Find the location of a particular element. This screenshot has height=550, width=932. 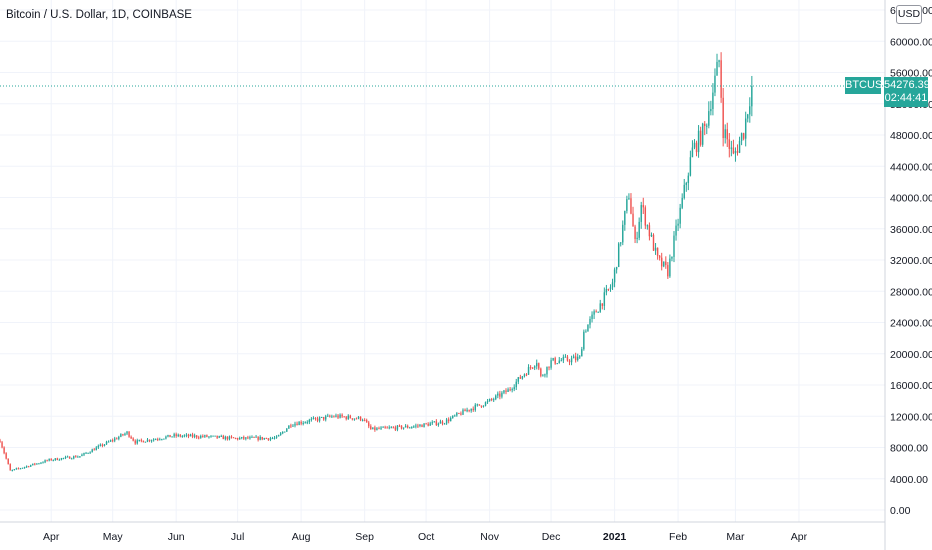

time-axis-label: May is located at coordinates (113, 537).